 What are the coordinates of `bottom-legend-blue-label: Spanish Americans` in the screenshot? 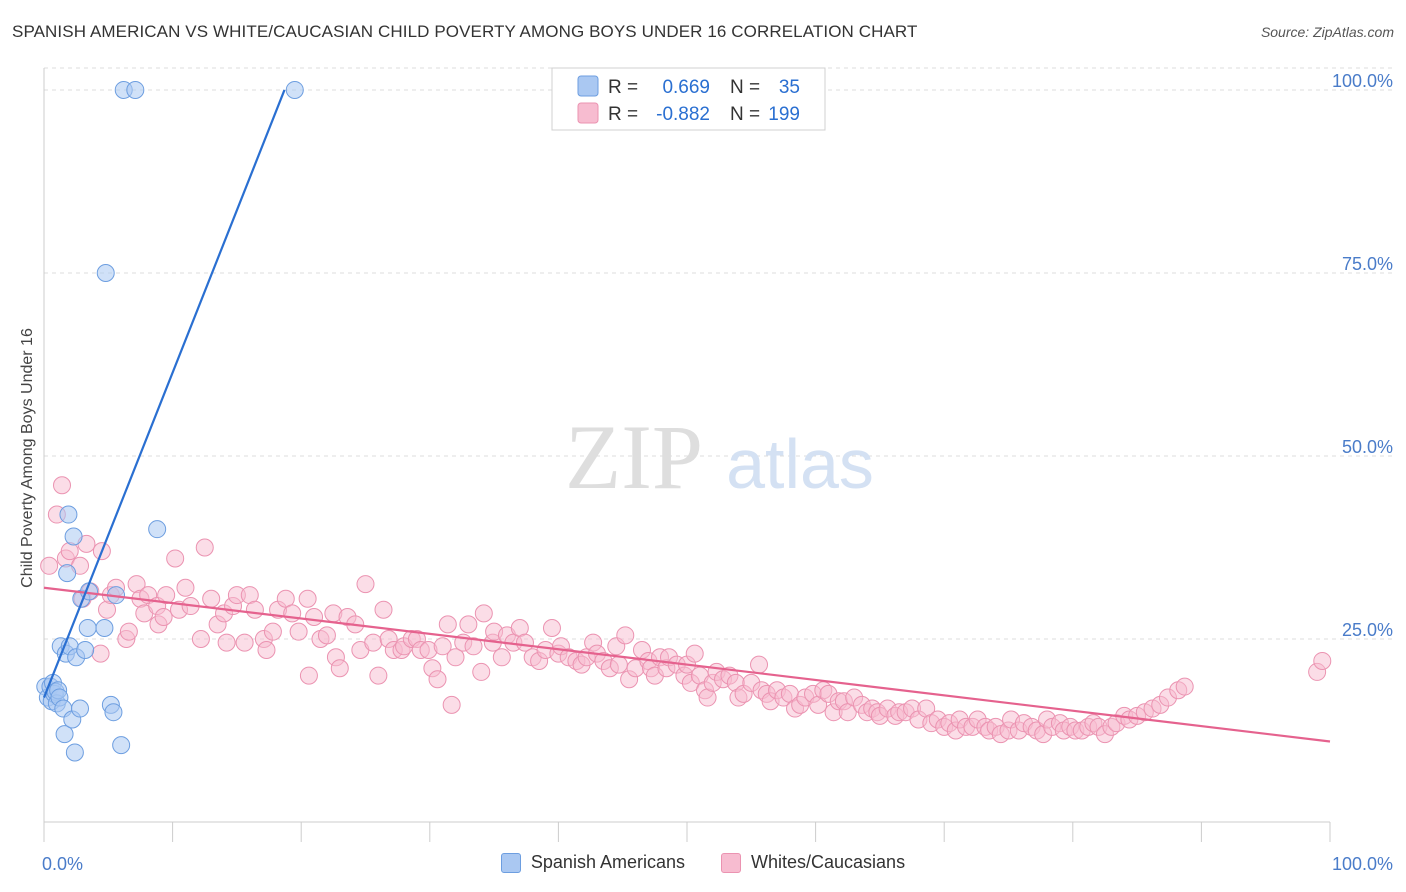 It's located at (607, 862).